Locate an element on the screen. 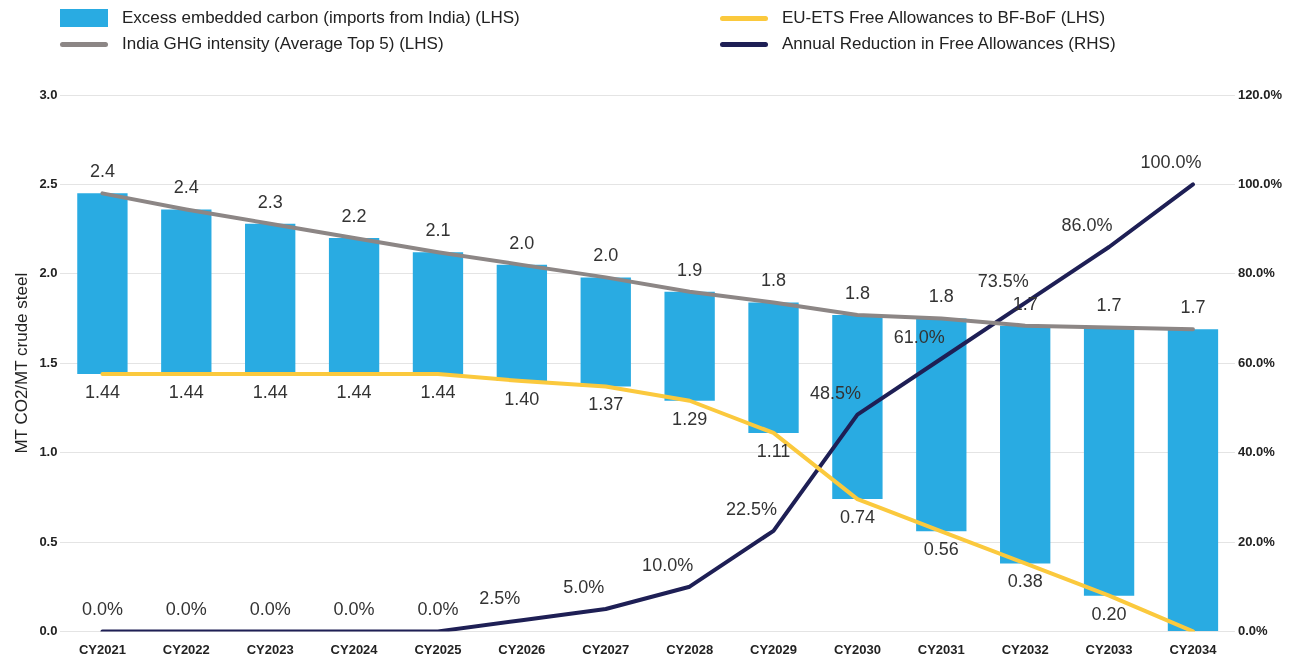 The height and width of the screenshot is (665, 1295). data-label: 0.74 is located at coordinates (857, 517).